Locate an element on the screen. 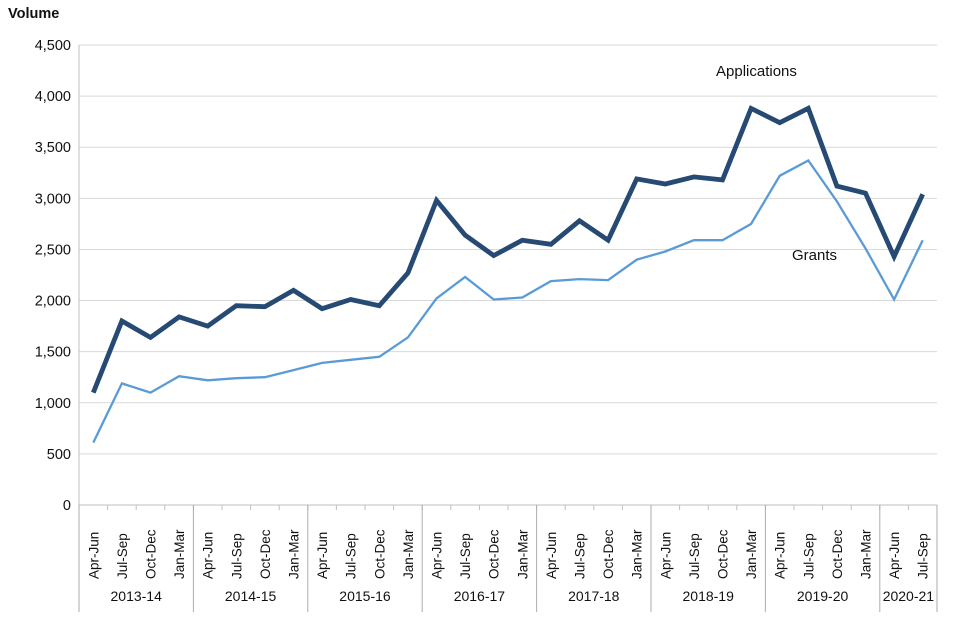  y-tick-label: 2,500 is located at coordinates (53, 250).